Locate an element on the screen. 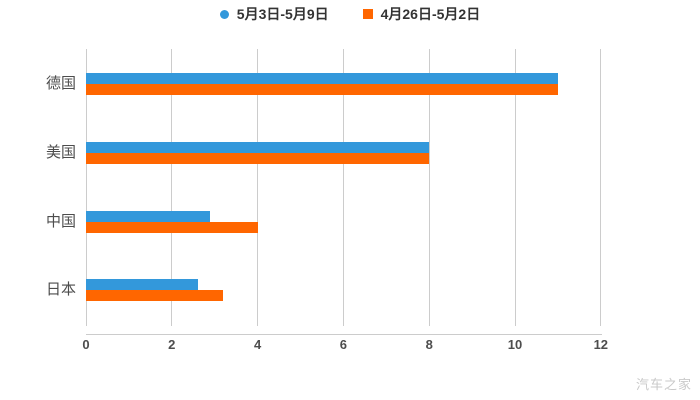 This screenshot has width=700, height=400. category-label: 德国 is located at coordinates (60, 83).